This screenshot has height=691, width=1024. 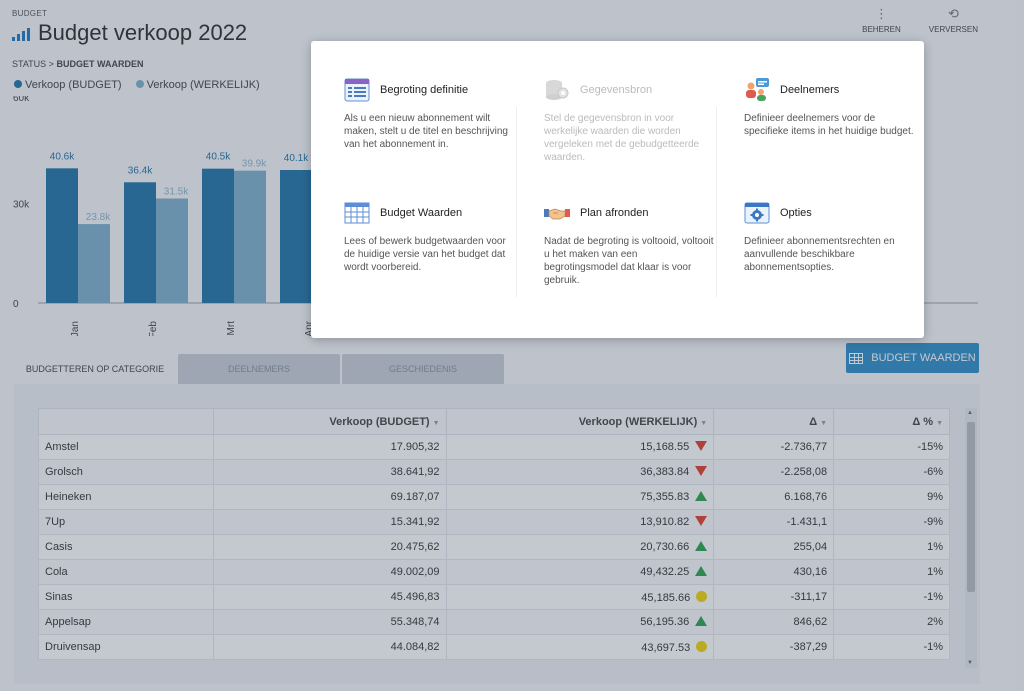 What do you see at coordinates (881, 13) in the screenshot?
I see `vertical-dots-icon: ⋮` at bounding box center [881, 13].